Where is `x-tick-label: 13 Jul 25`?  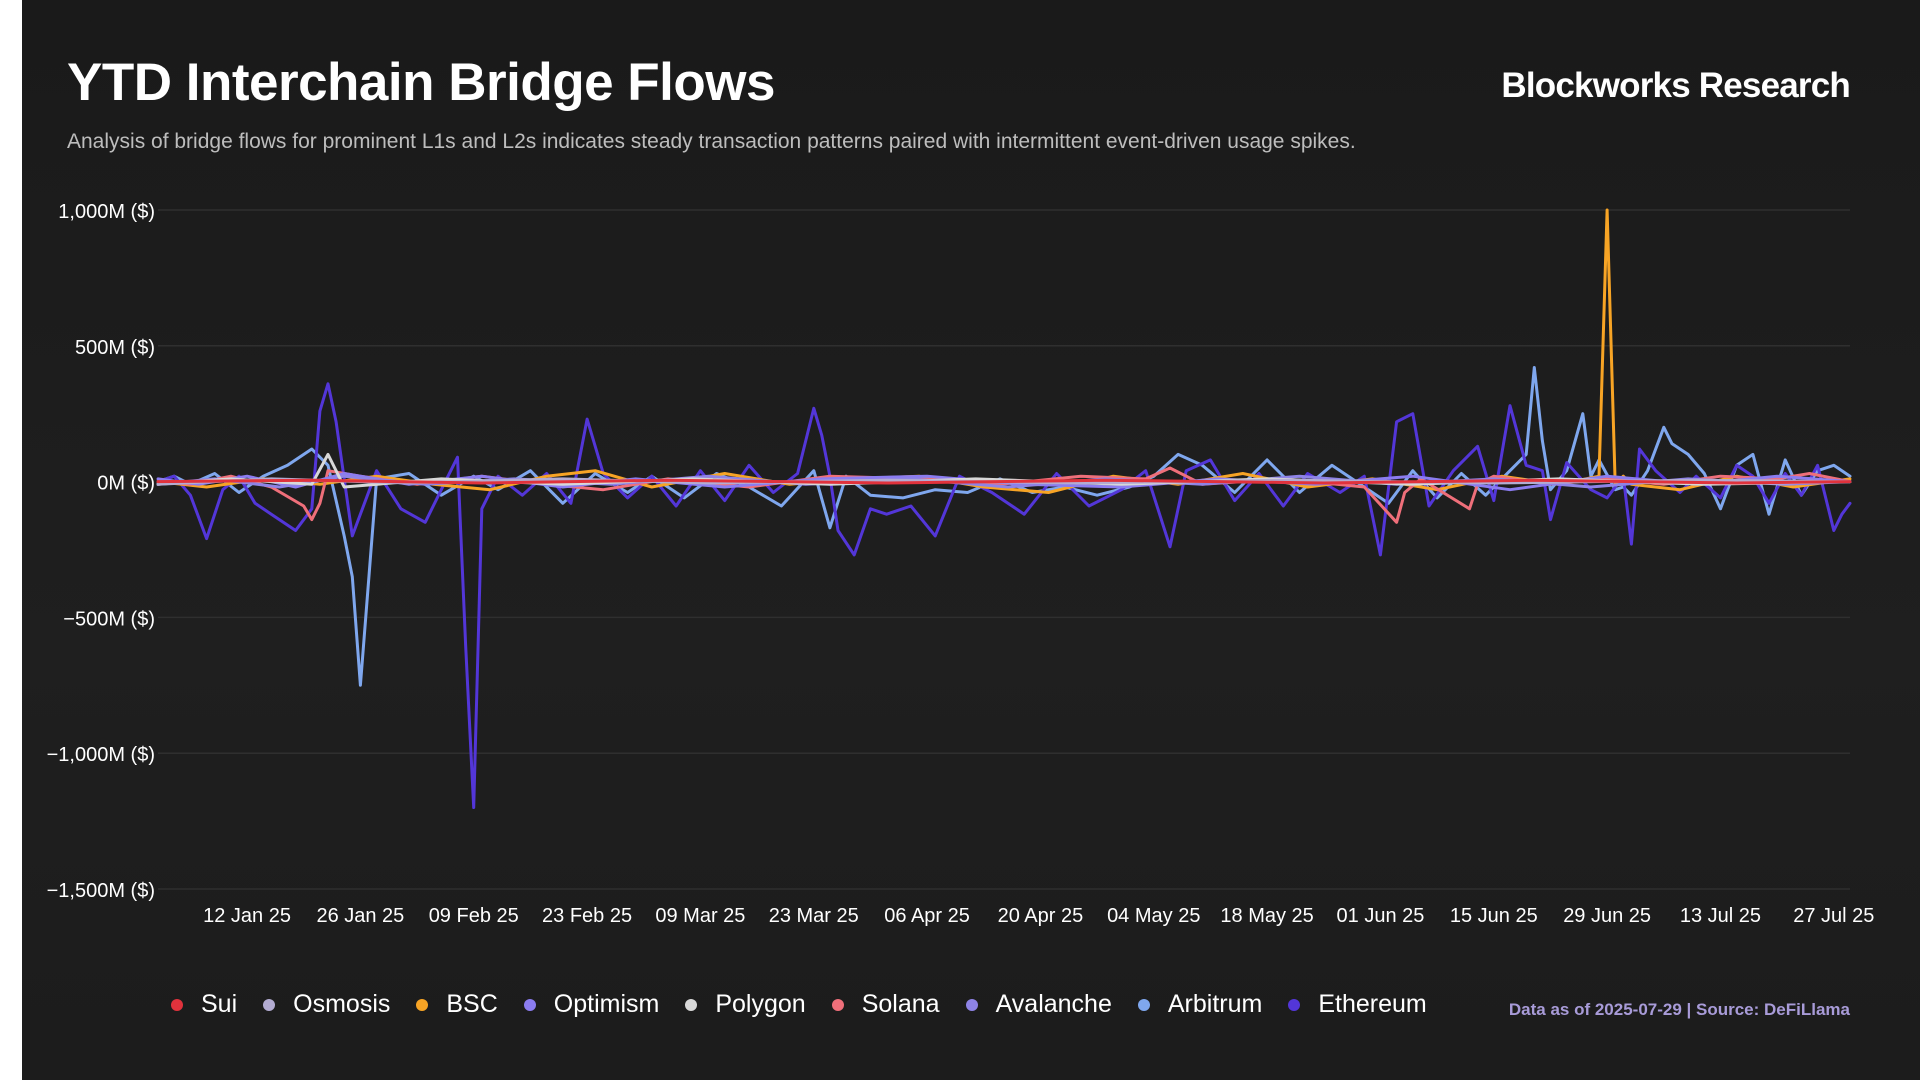 x-tick-label: 13 Jul 25 is located at coordinates (1720, 916).